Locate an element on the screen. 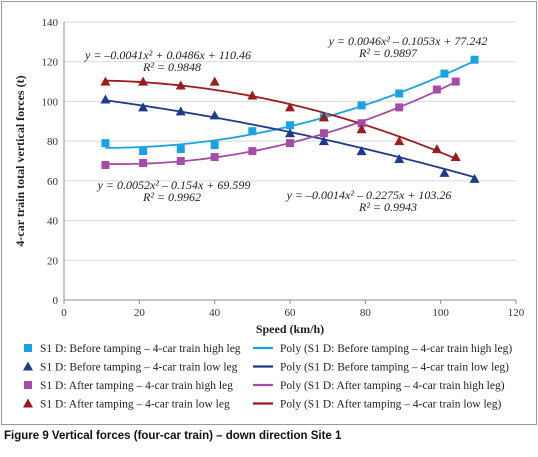 The height and width of the screenshot is (457, 538). x-tick-label: 80 is located at coordinates (366, 313).